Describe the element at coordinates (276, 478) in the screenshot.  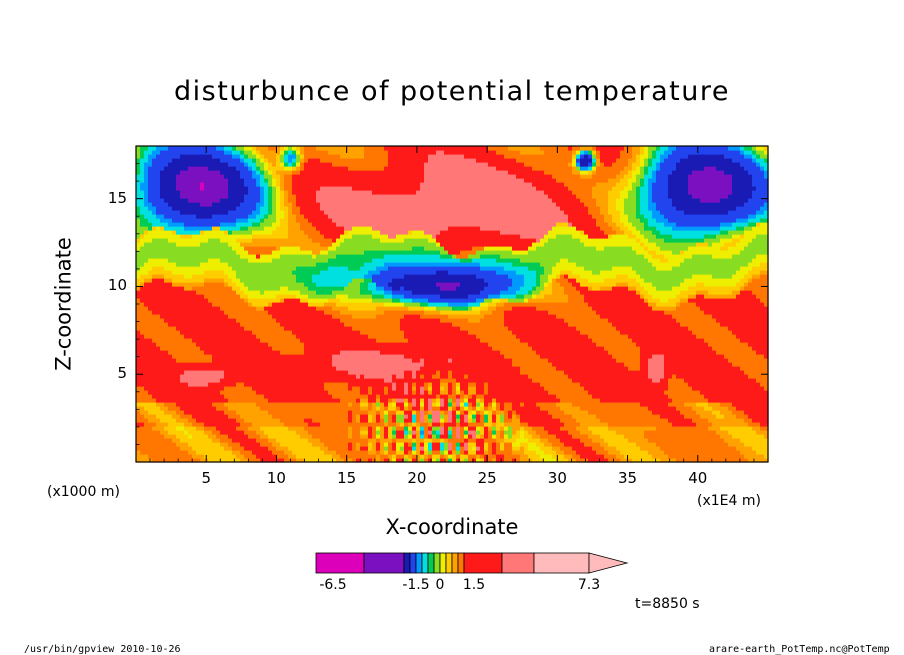
I see `x-tick-label: 10` at that location.